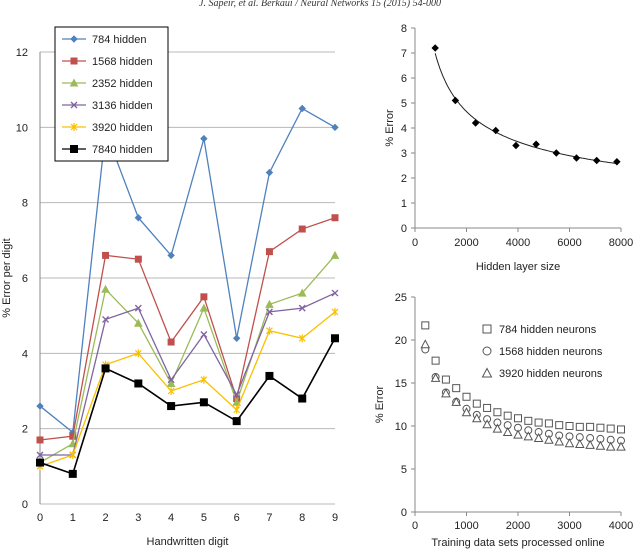  What do you see at coordinates (404, 29) in the screenshot?
I see `y-tick-label: 8` at bounding box center [404, 29].